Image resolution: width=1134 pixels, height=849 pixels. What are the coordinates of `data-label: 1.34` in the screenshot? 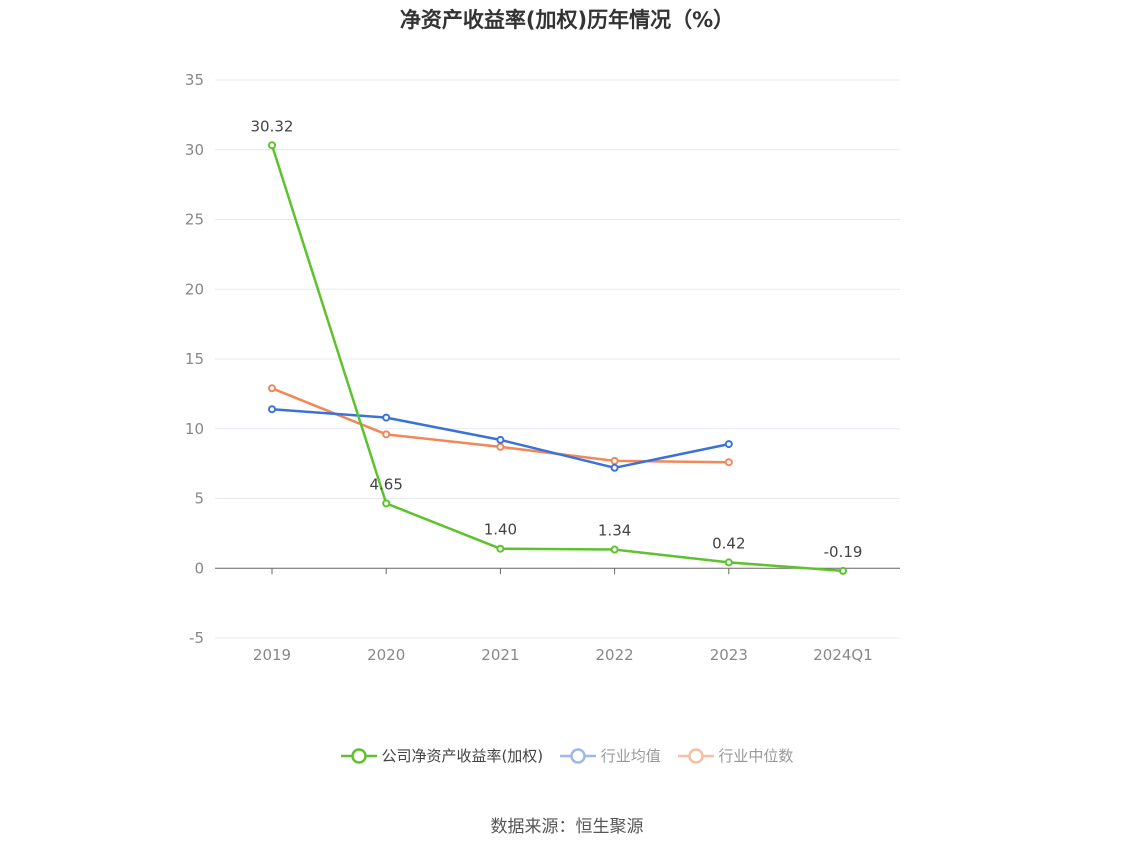 It's located at (614, 531).